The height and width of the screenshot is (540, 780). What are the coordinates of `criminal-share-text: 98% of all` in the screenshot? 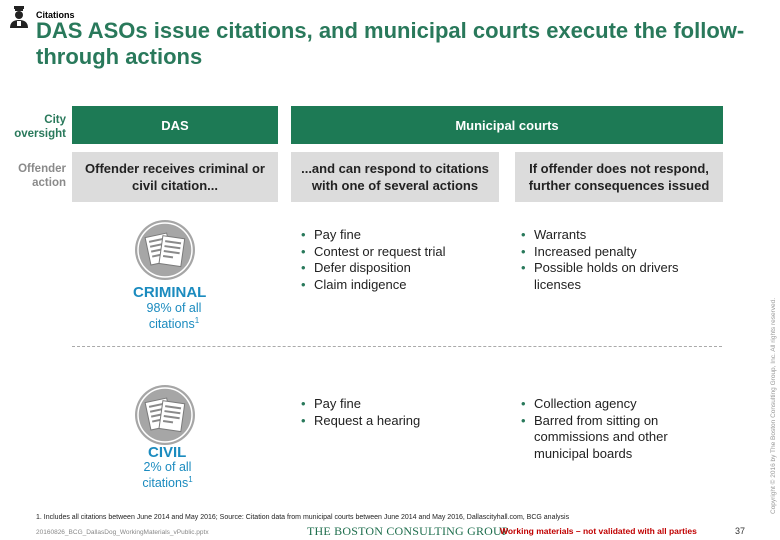 It's located at (174, 308).